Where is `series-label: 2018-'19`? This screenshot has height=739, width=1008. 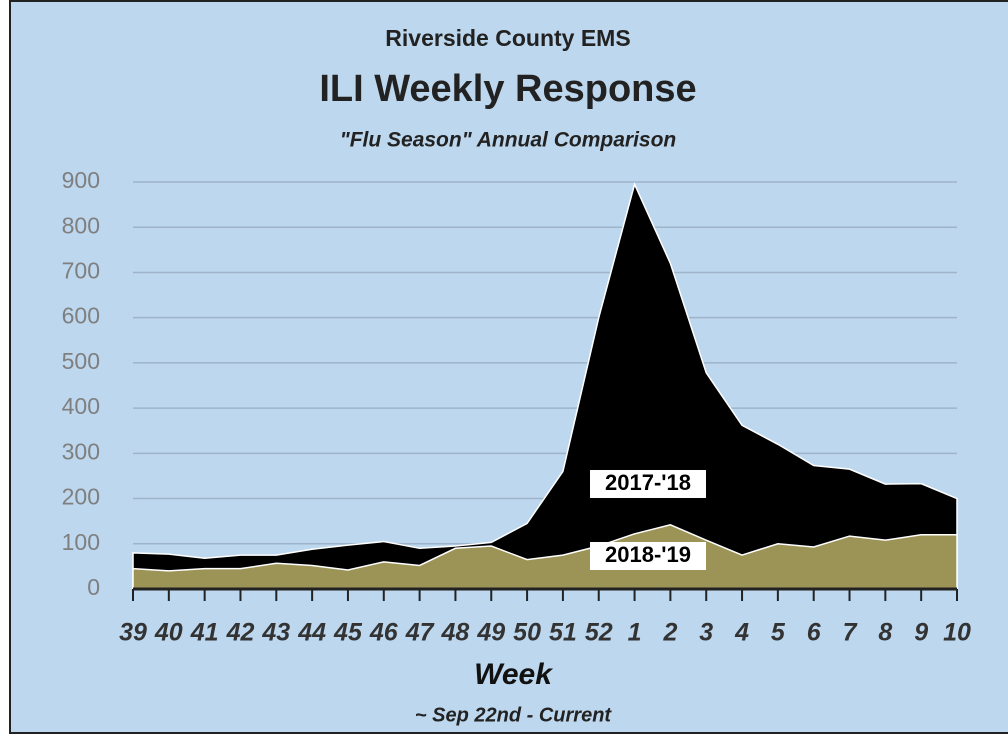
series-label: 2018-'19 is located at coordinates (648, 554).